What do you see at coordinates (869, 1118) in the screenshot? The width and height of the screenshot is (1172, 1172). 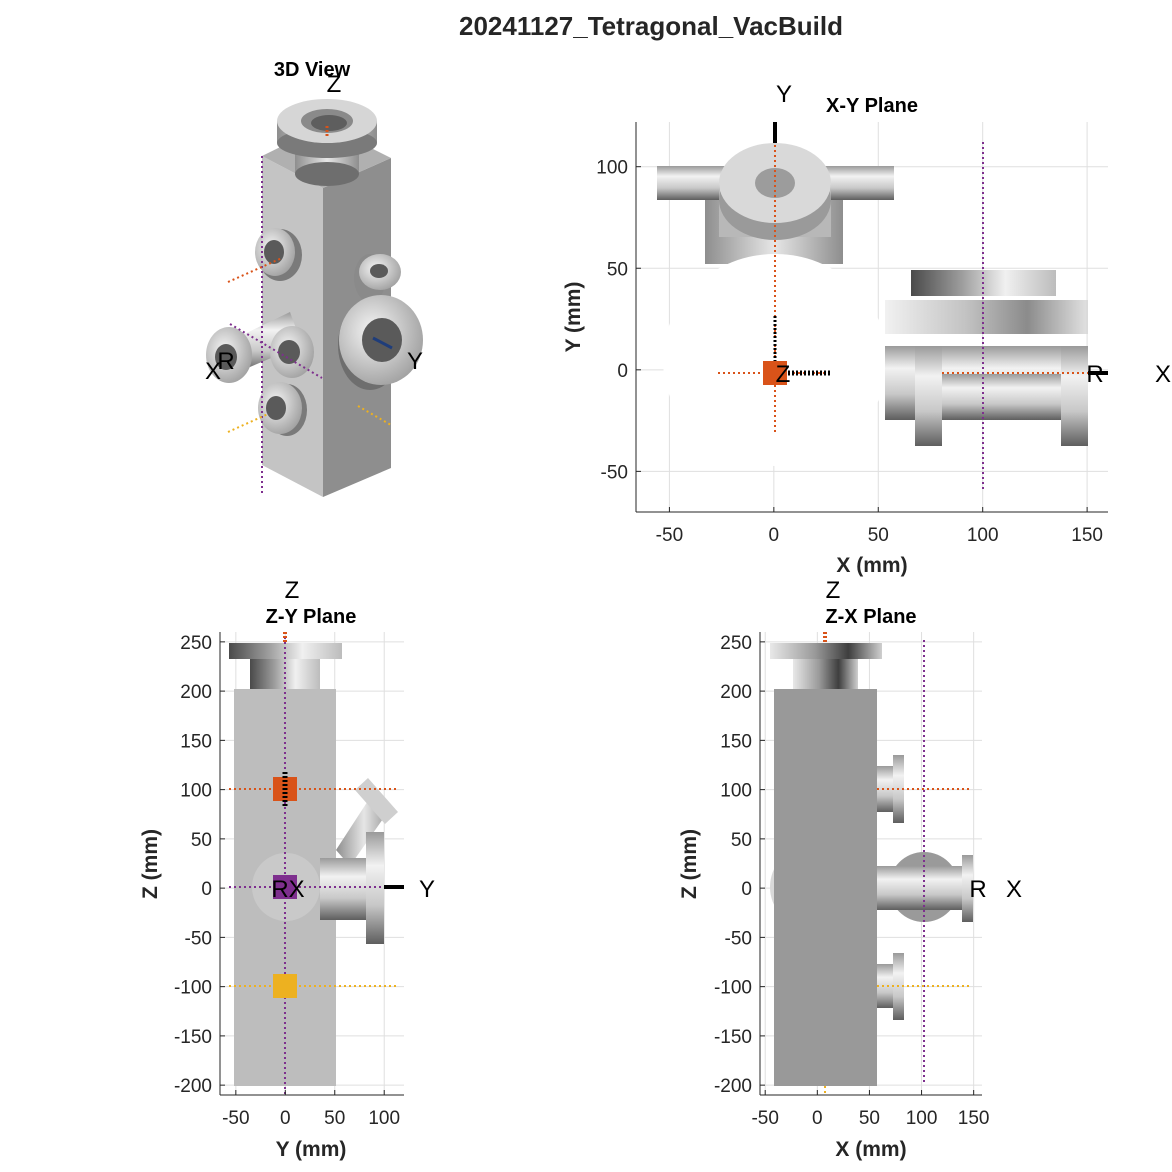 I see `zx-tick-label-x: 50` at bounding box center [869, 1118].